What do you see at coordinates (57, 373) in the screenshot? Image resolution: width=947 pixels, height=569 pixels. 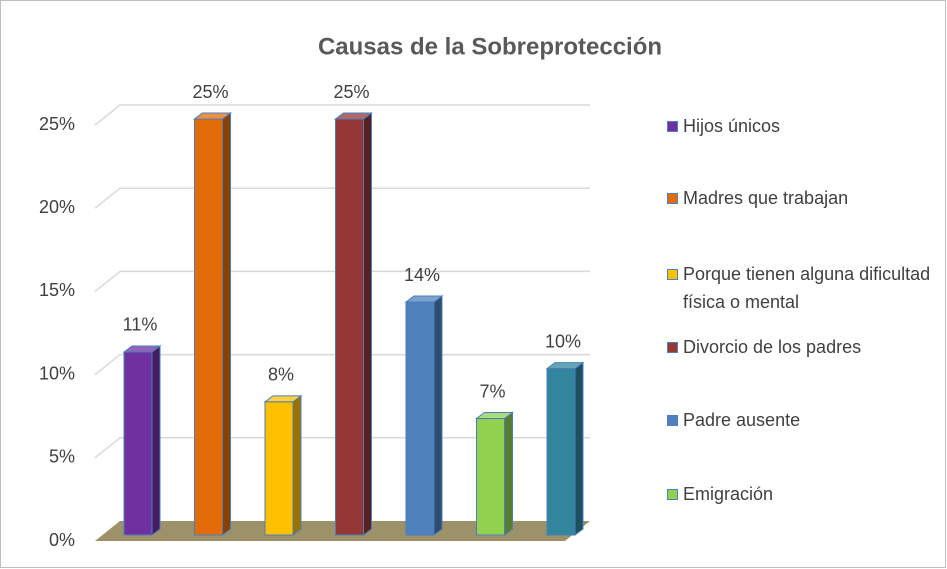 I see `y-tick-label: 10%` at bounding box center [57, 373].